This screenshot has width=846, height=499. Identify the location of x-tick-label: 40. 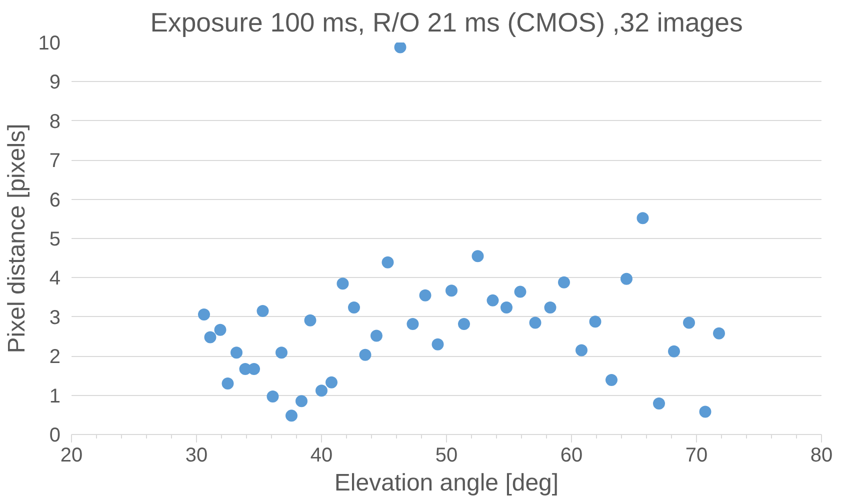
(321, 455).